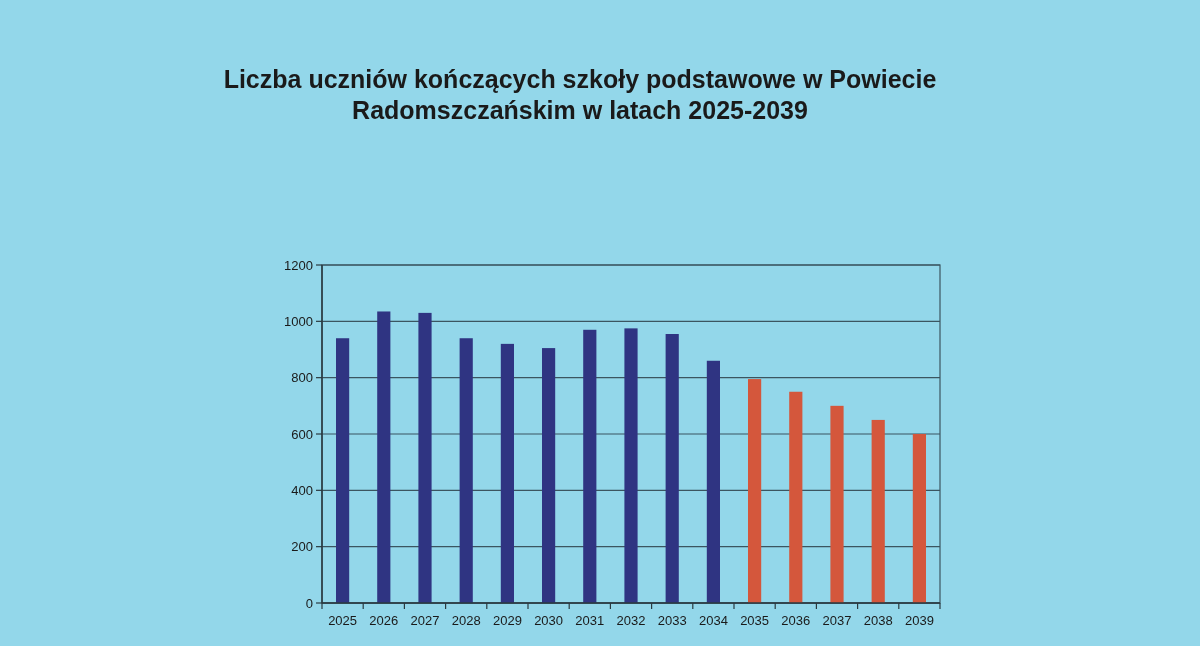 The height and width of the screenshot is (646, 1200). Describe the element at coordinates (343, 620) in the screenshot. I see `x-tick-label: 2025` at that location.